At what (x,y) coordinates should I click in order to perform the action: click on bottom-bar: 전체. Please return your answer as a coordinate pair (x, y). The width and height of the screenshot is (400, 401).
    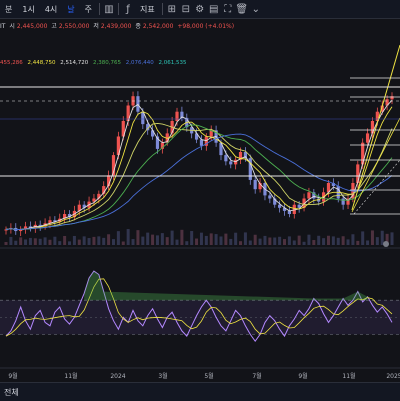
    Looking at the image, I should click on (200, 391).